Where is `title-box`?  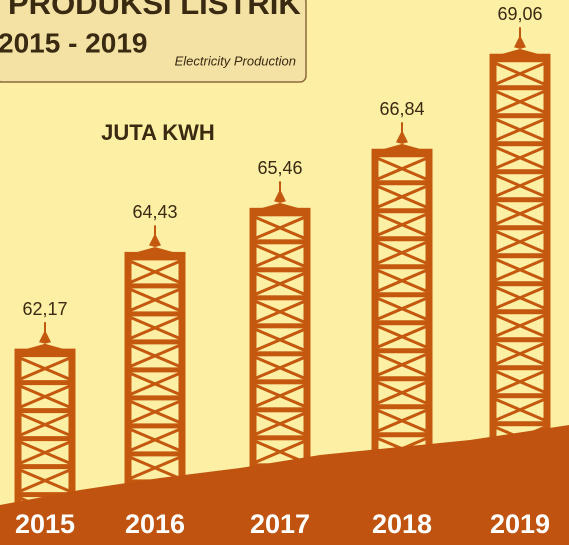 title-box is located at coordinates (153, 41).